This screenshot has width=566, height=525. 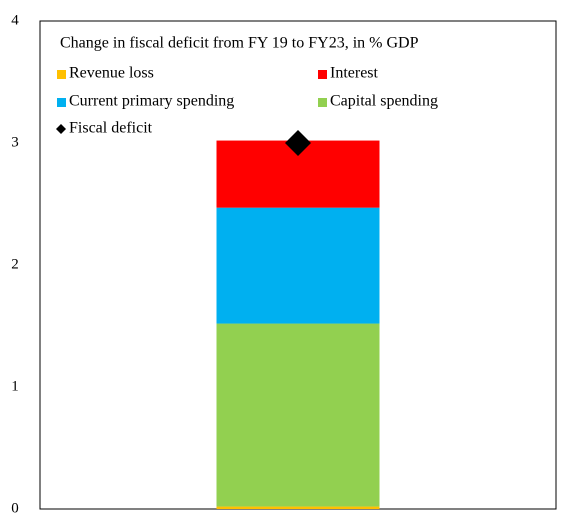 What do you see at coordinates (151, 101) in the screenshot?
I see `legend-label: Current primary spending` at bounding box center [151, 101].